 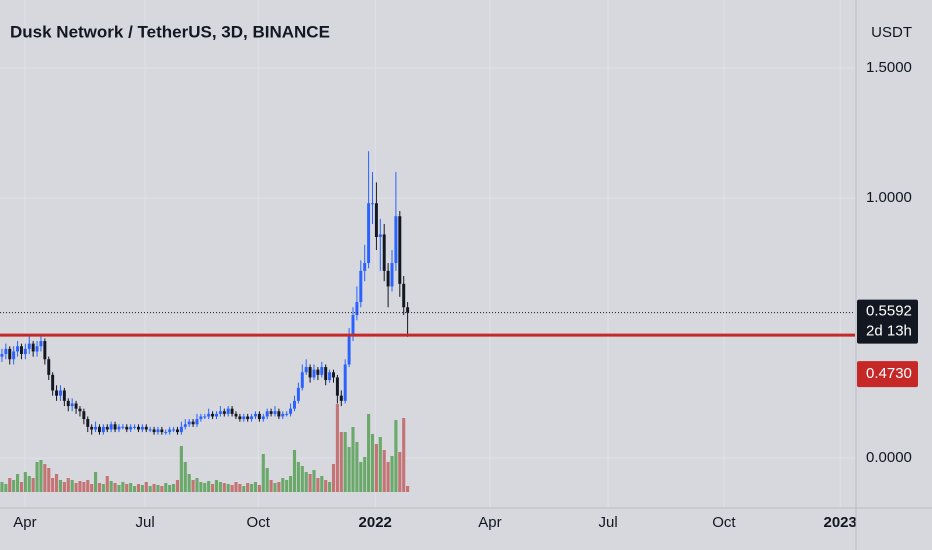 I want to click on price-axis-panel, so click(x=894, y=275).